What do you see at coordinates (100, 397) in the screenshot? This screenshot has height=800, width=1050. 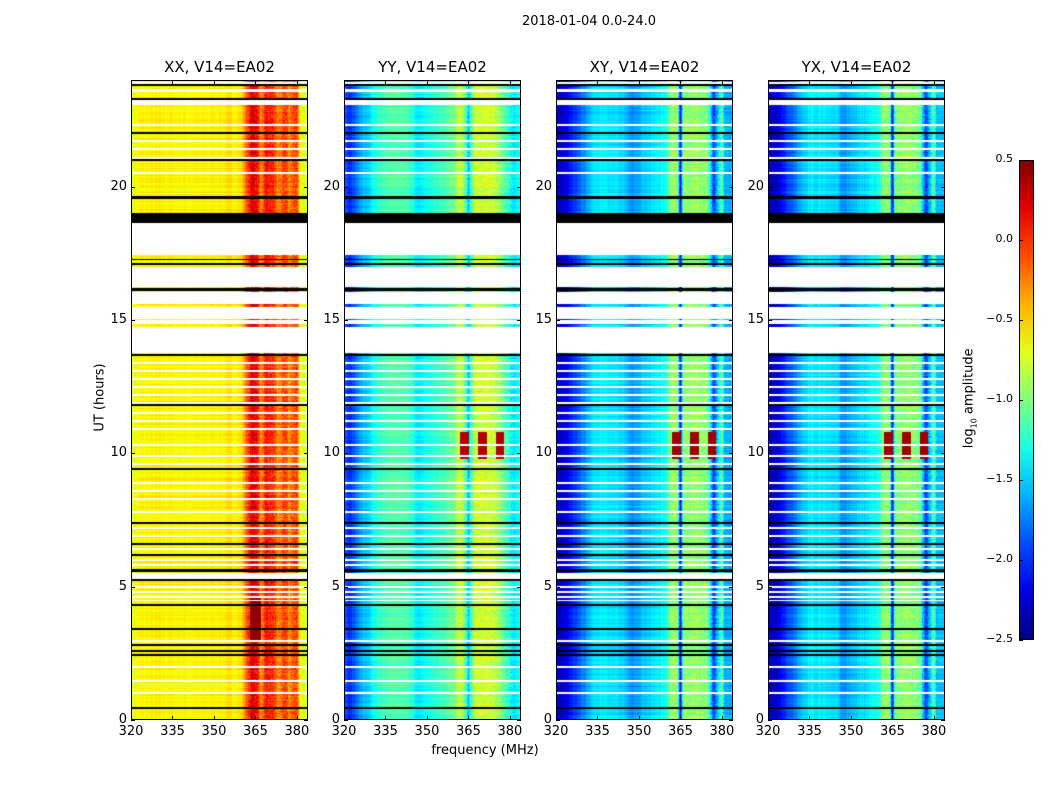 I see `y-axis-label: UT (hours)` at bounding box center [100, 397].